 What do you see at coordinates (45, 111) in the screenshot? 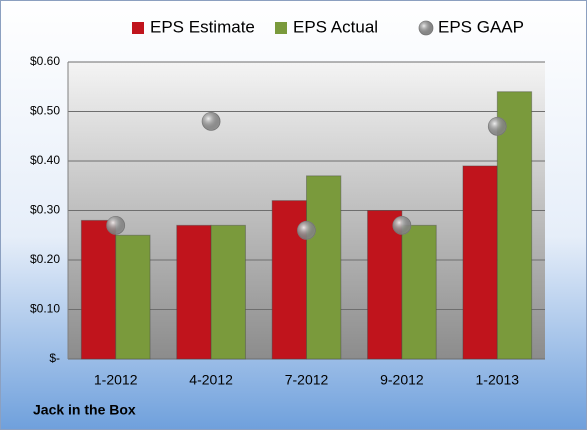
I see `y-tick-label: $0.50` at bounding box center [45, 111].